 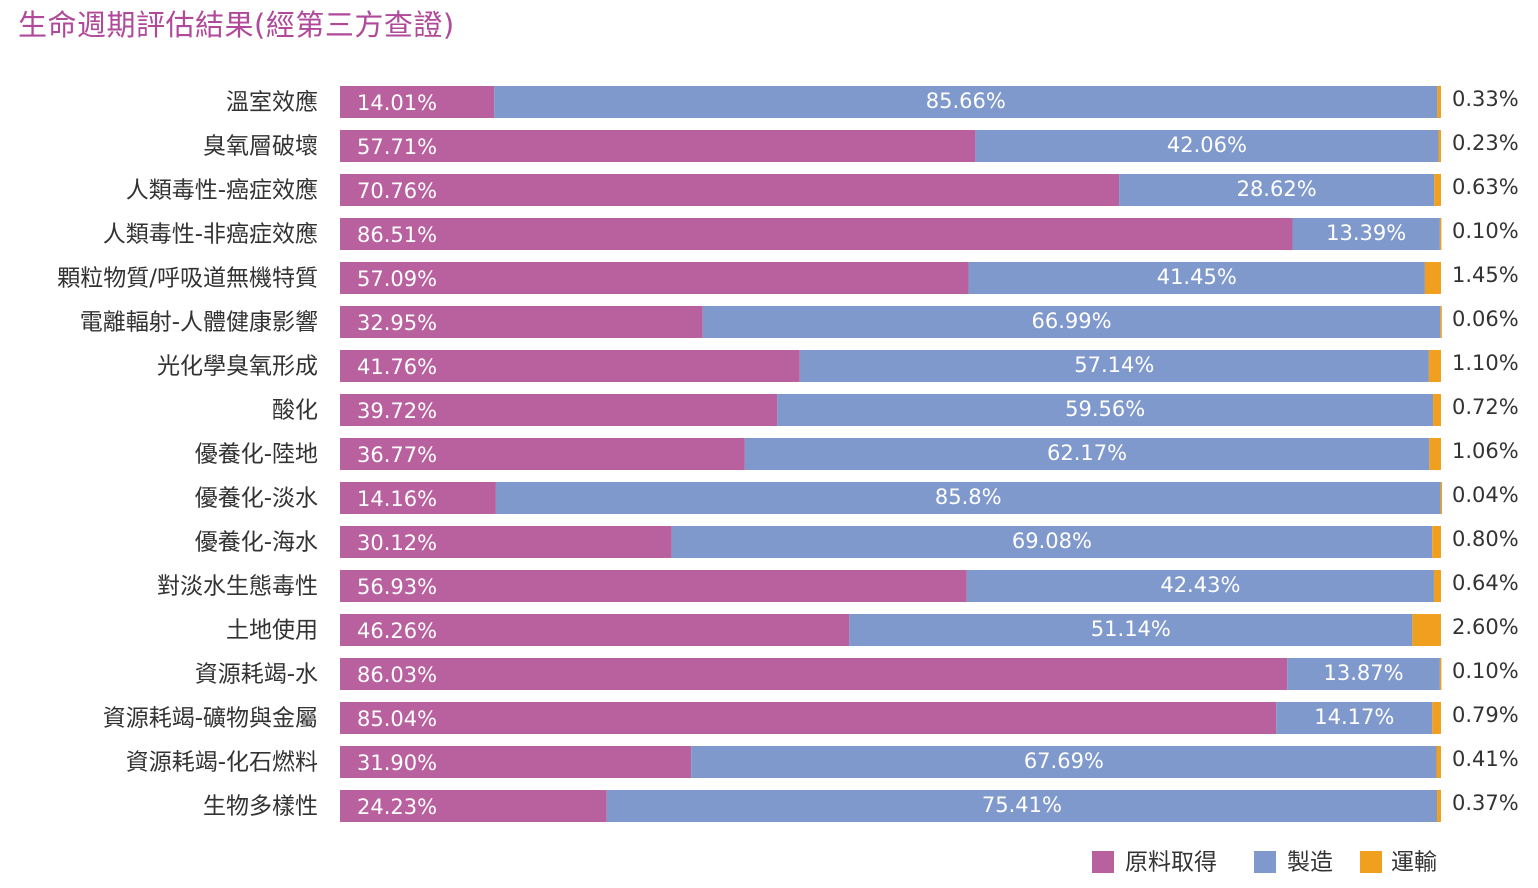 I want to click on data-label-manufacturing: 57.14%, so click(x=1114, y=365).